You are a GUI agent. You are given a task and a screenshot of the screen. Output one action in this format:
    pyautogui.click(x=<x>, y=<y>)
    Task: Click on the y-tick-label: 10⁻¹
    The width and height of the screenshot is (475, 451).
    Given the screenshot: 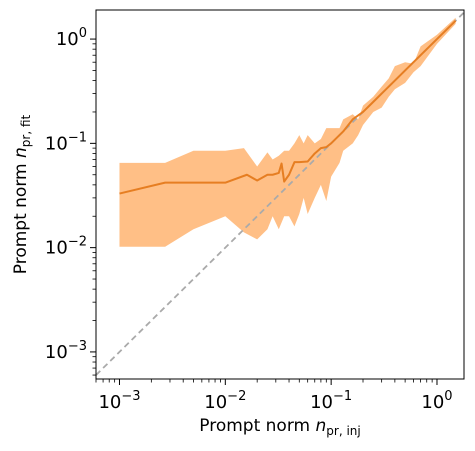 What is the action you would take?
    pyautogui.click(x=66, y=142)
    